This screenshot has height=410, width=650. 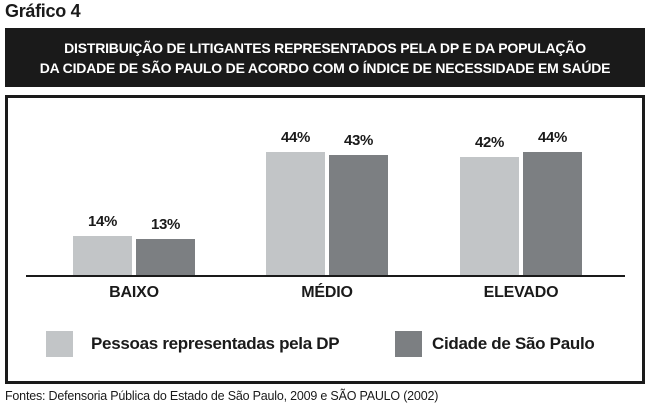 What do you see at coordinates (358, 215) in the screenshot?
I see `bar-médio-s1` at bounding box center [358, 215].